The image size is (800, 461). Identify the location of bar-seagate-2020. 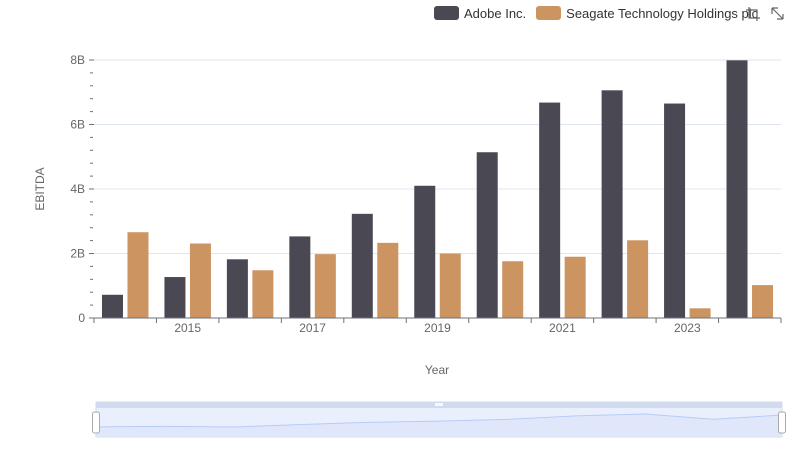
(513, 289).